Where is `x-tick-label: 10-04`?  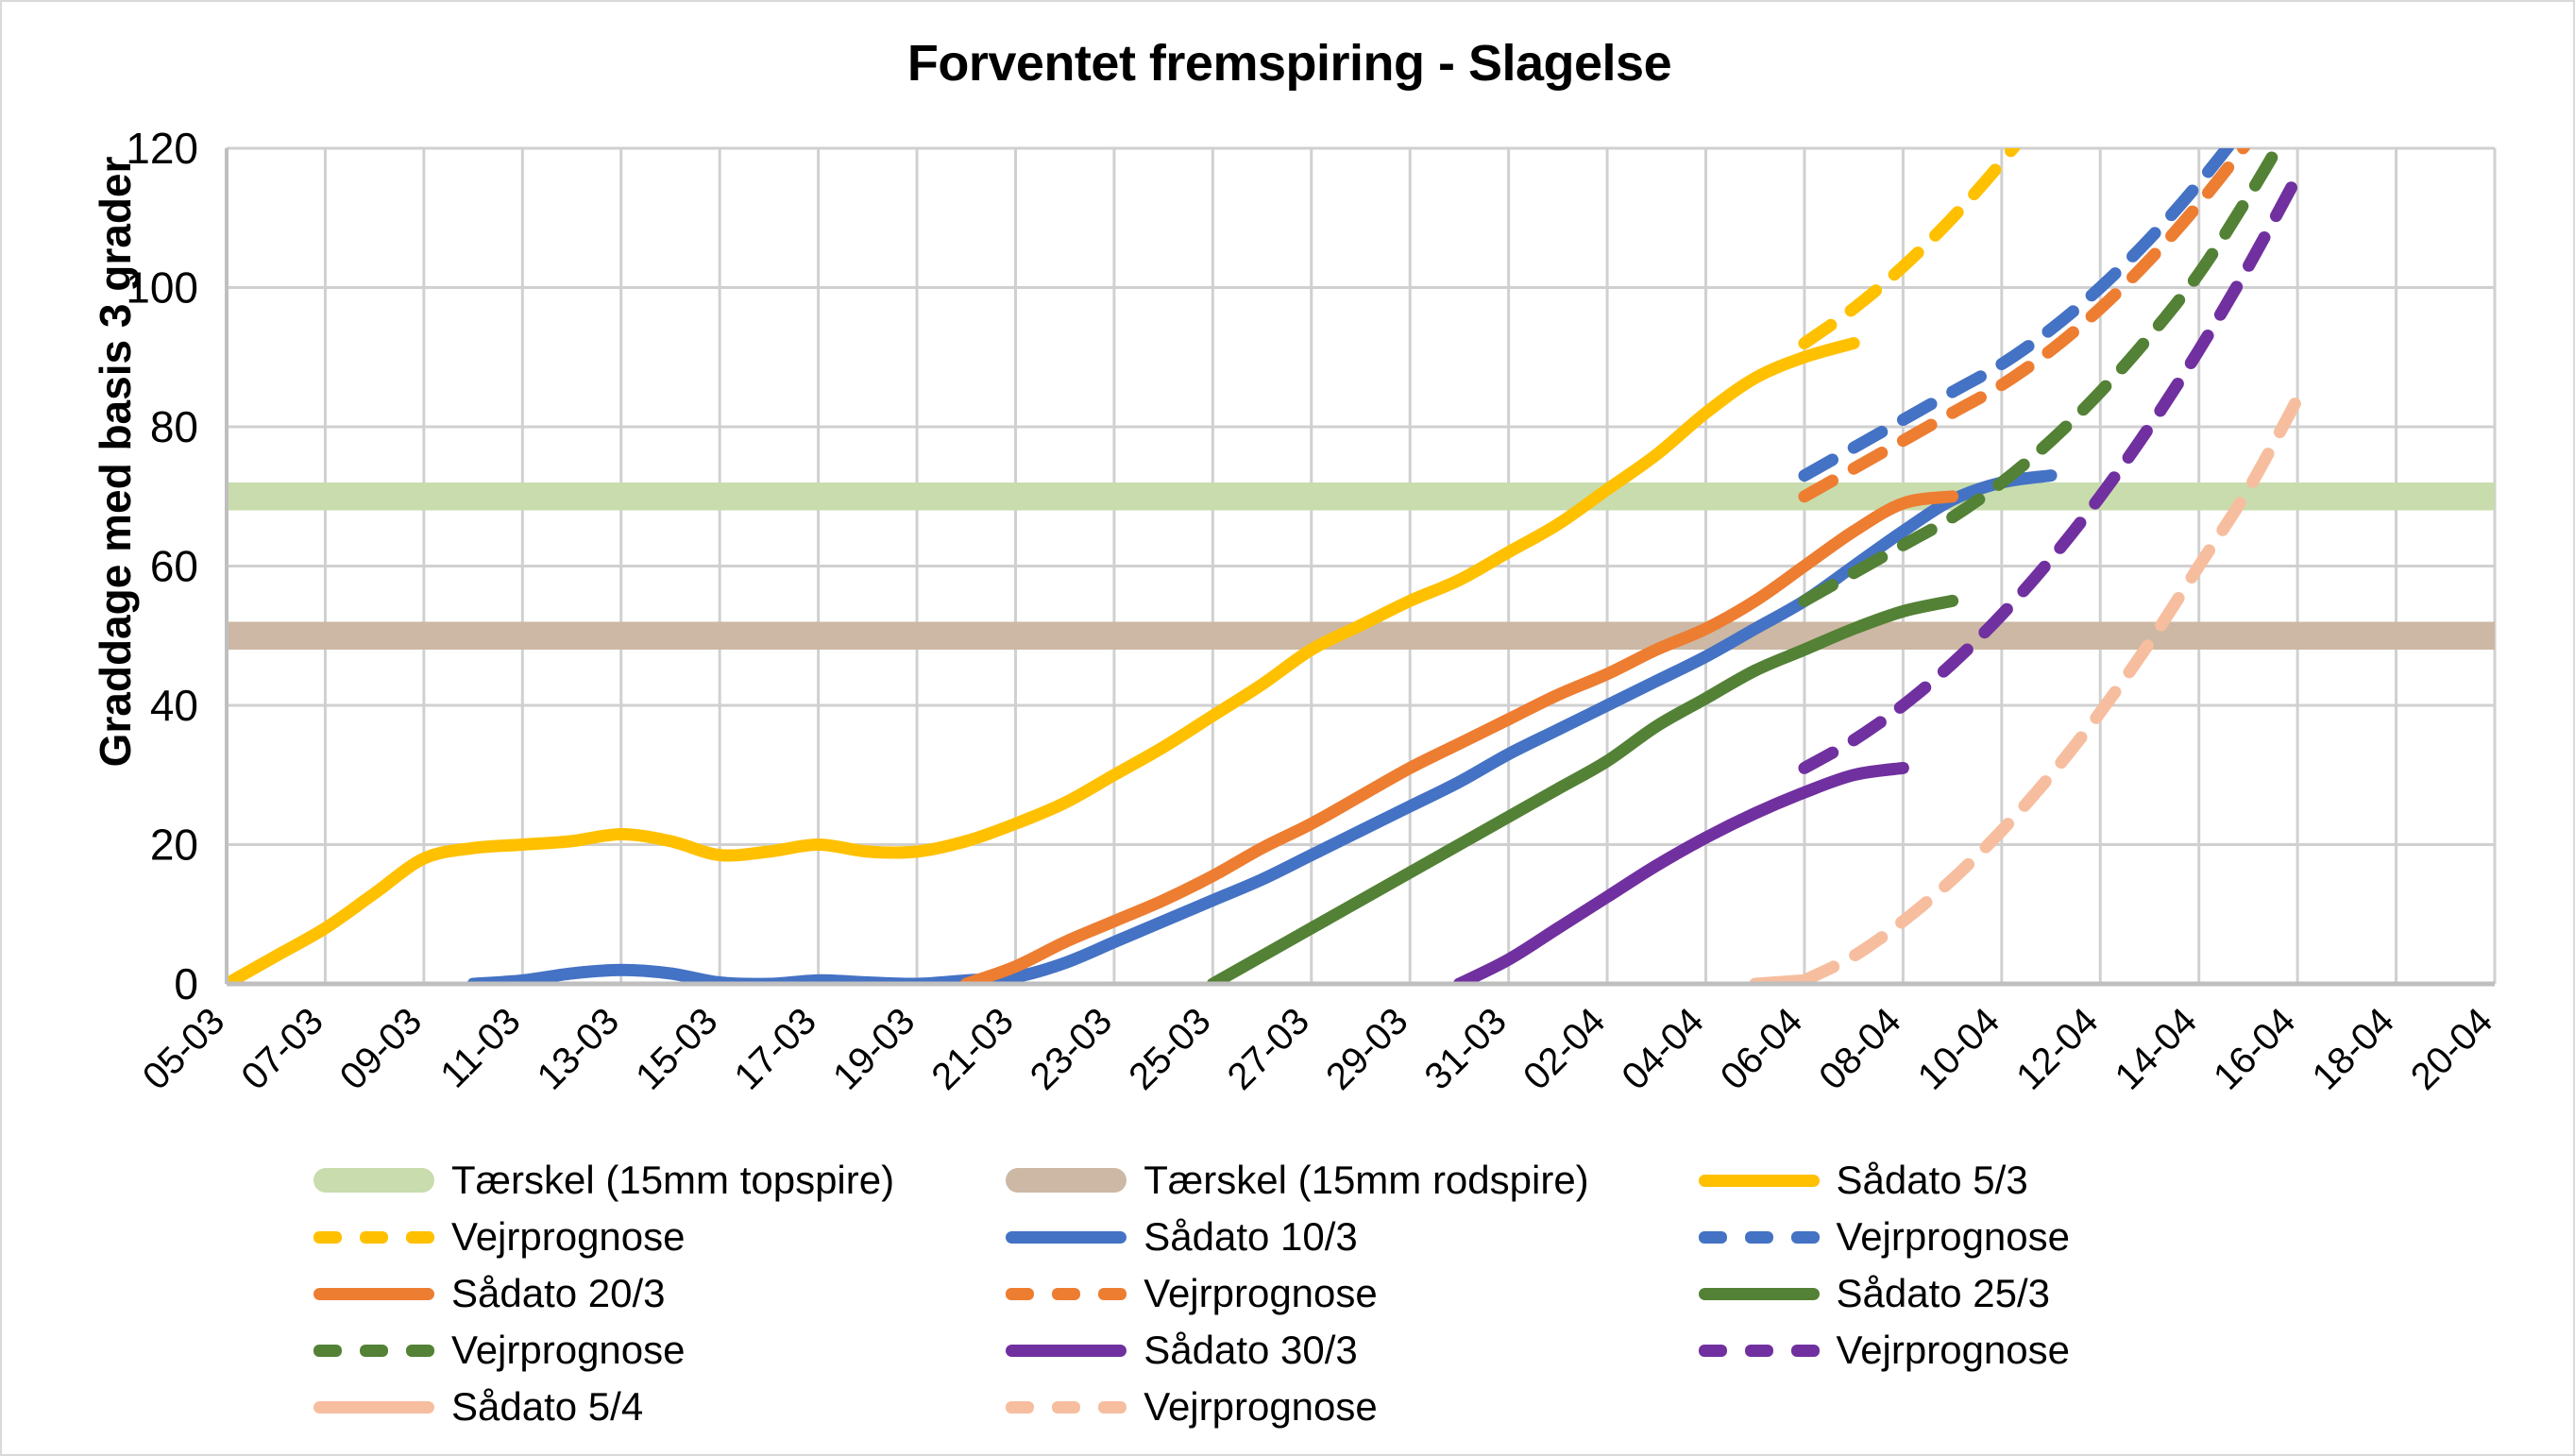
x-tick-label: 10-04 is located at coordinates (1958, 1048).